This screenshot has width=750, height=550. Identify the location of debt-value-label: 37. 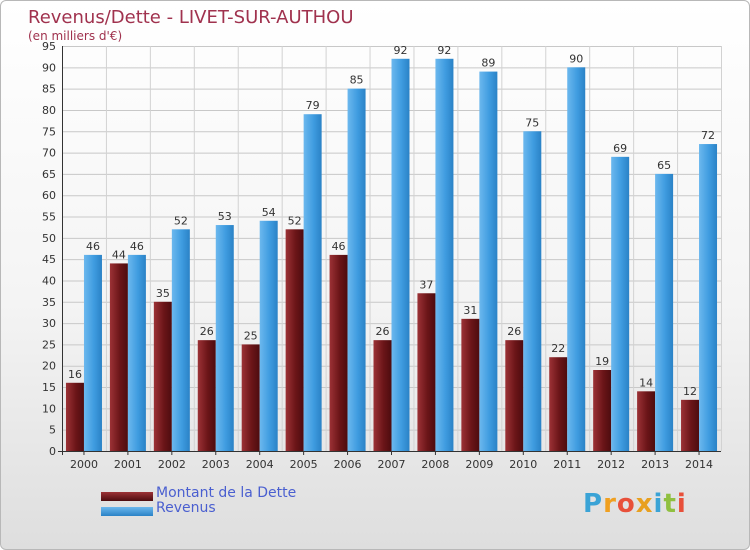
(426, 284).